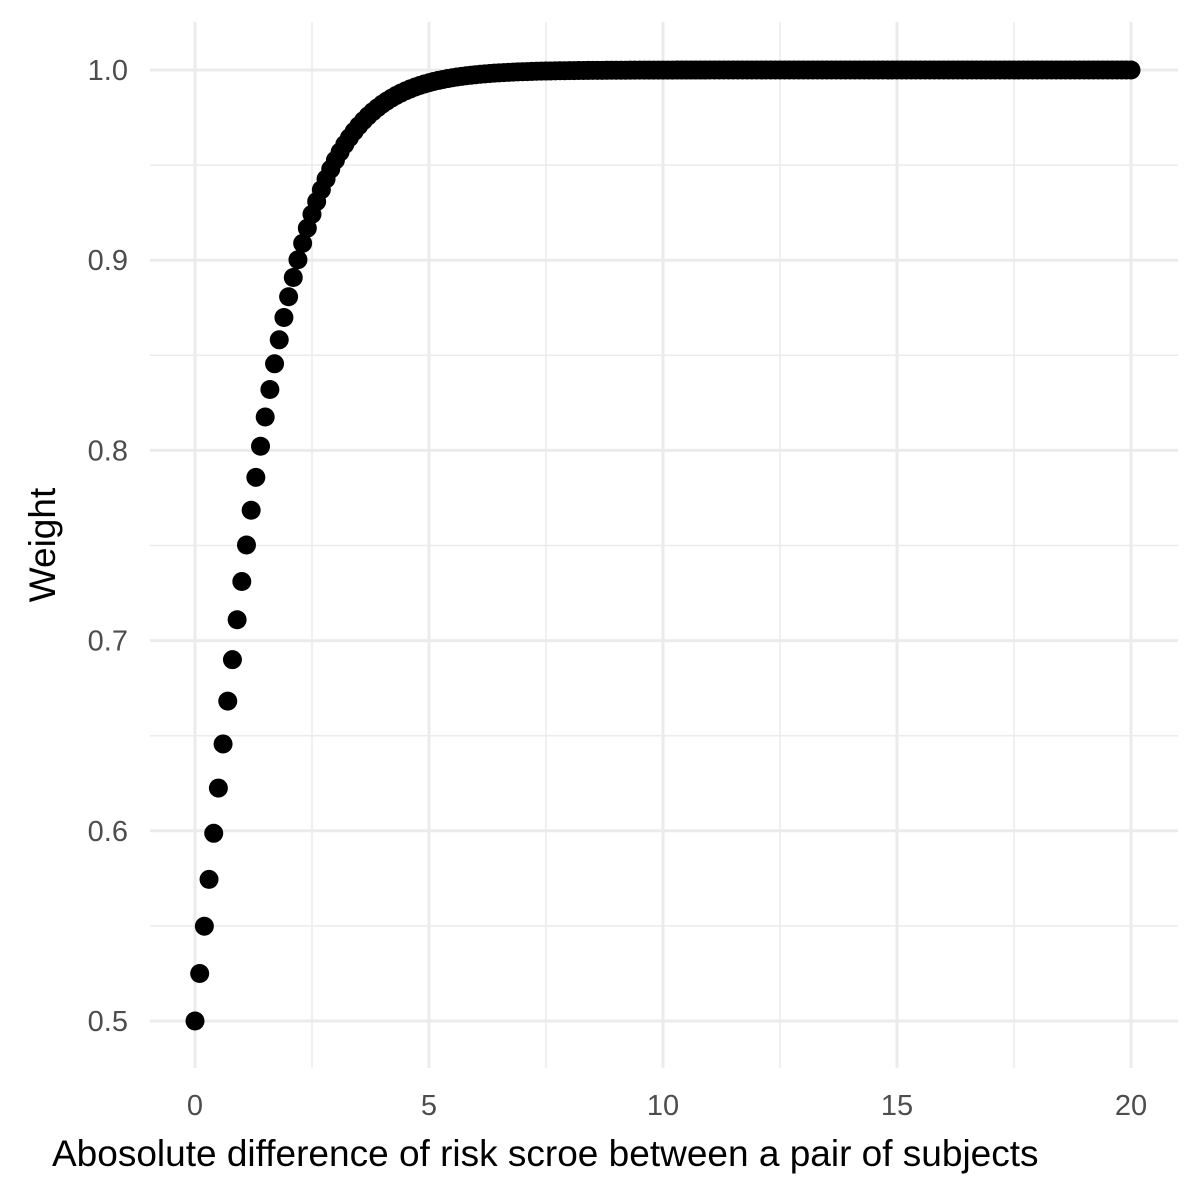 This screenshot has height=1200, width=1200. What do you see at coordinates (42, 544) in the screenshot?
I see `y-axis-title: Weight` at bounding box center [42, 544].